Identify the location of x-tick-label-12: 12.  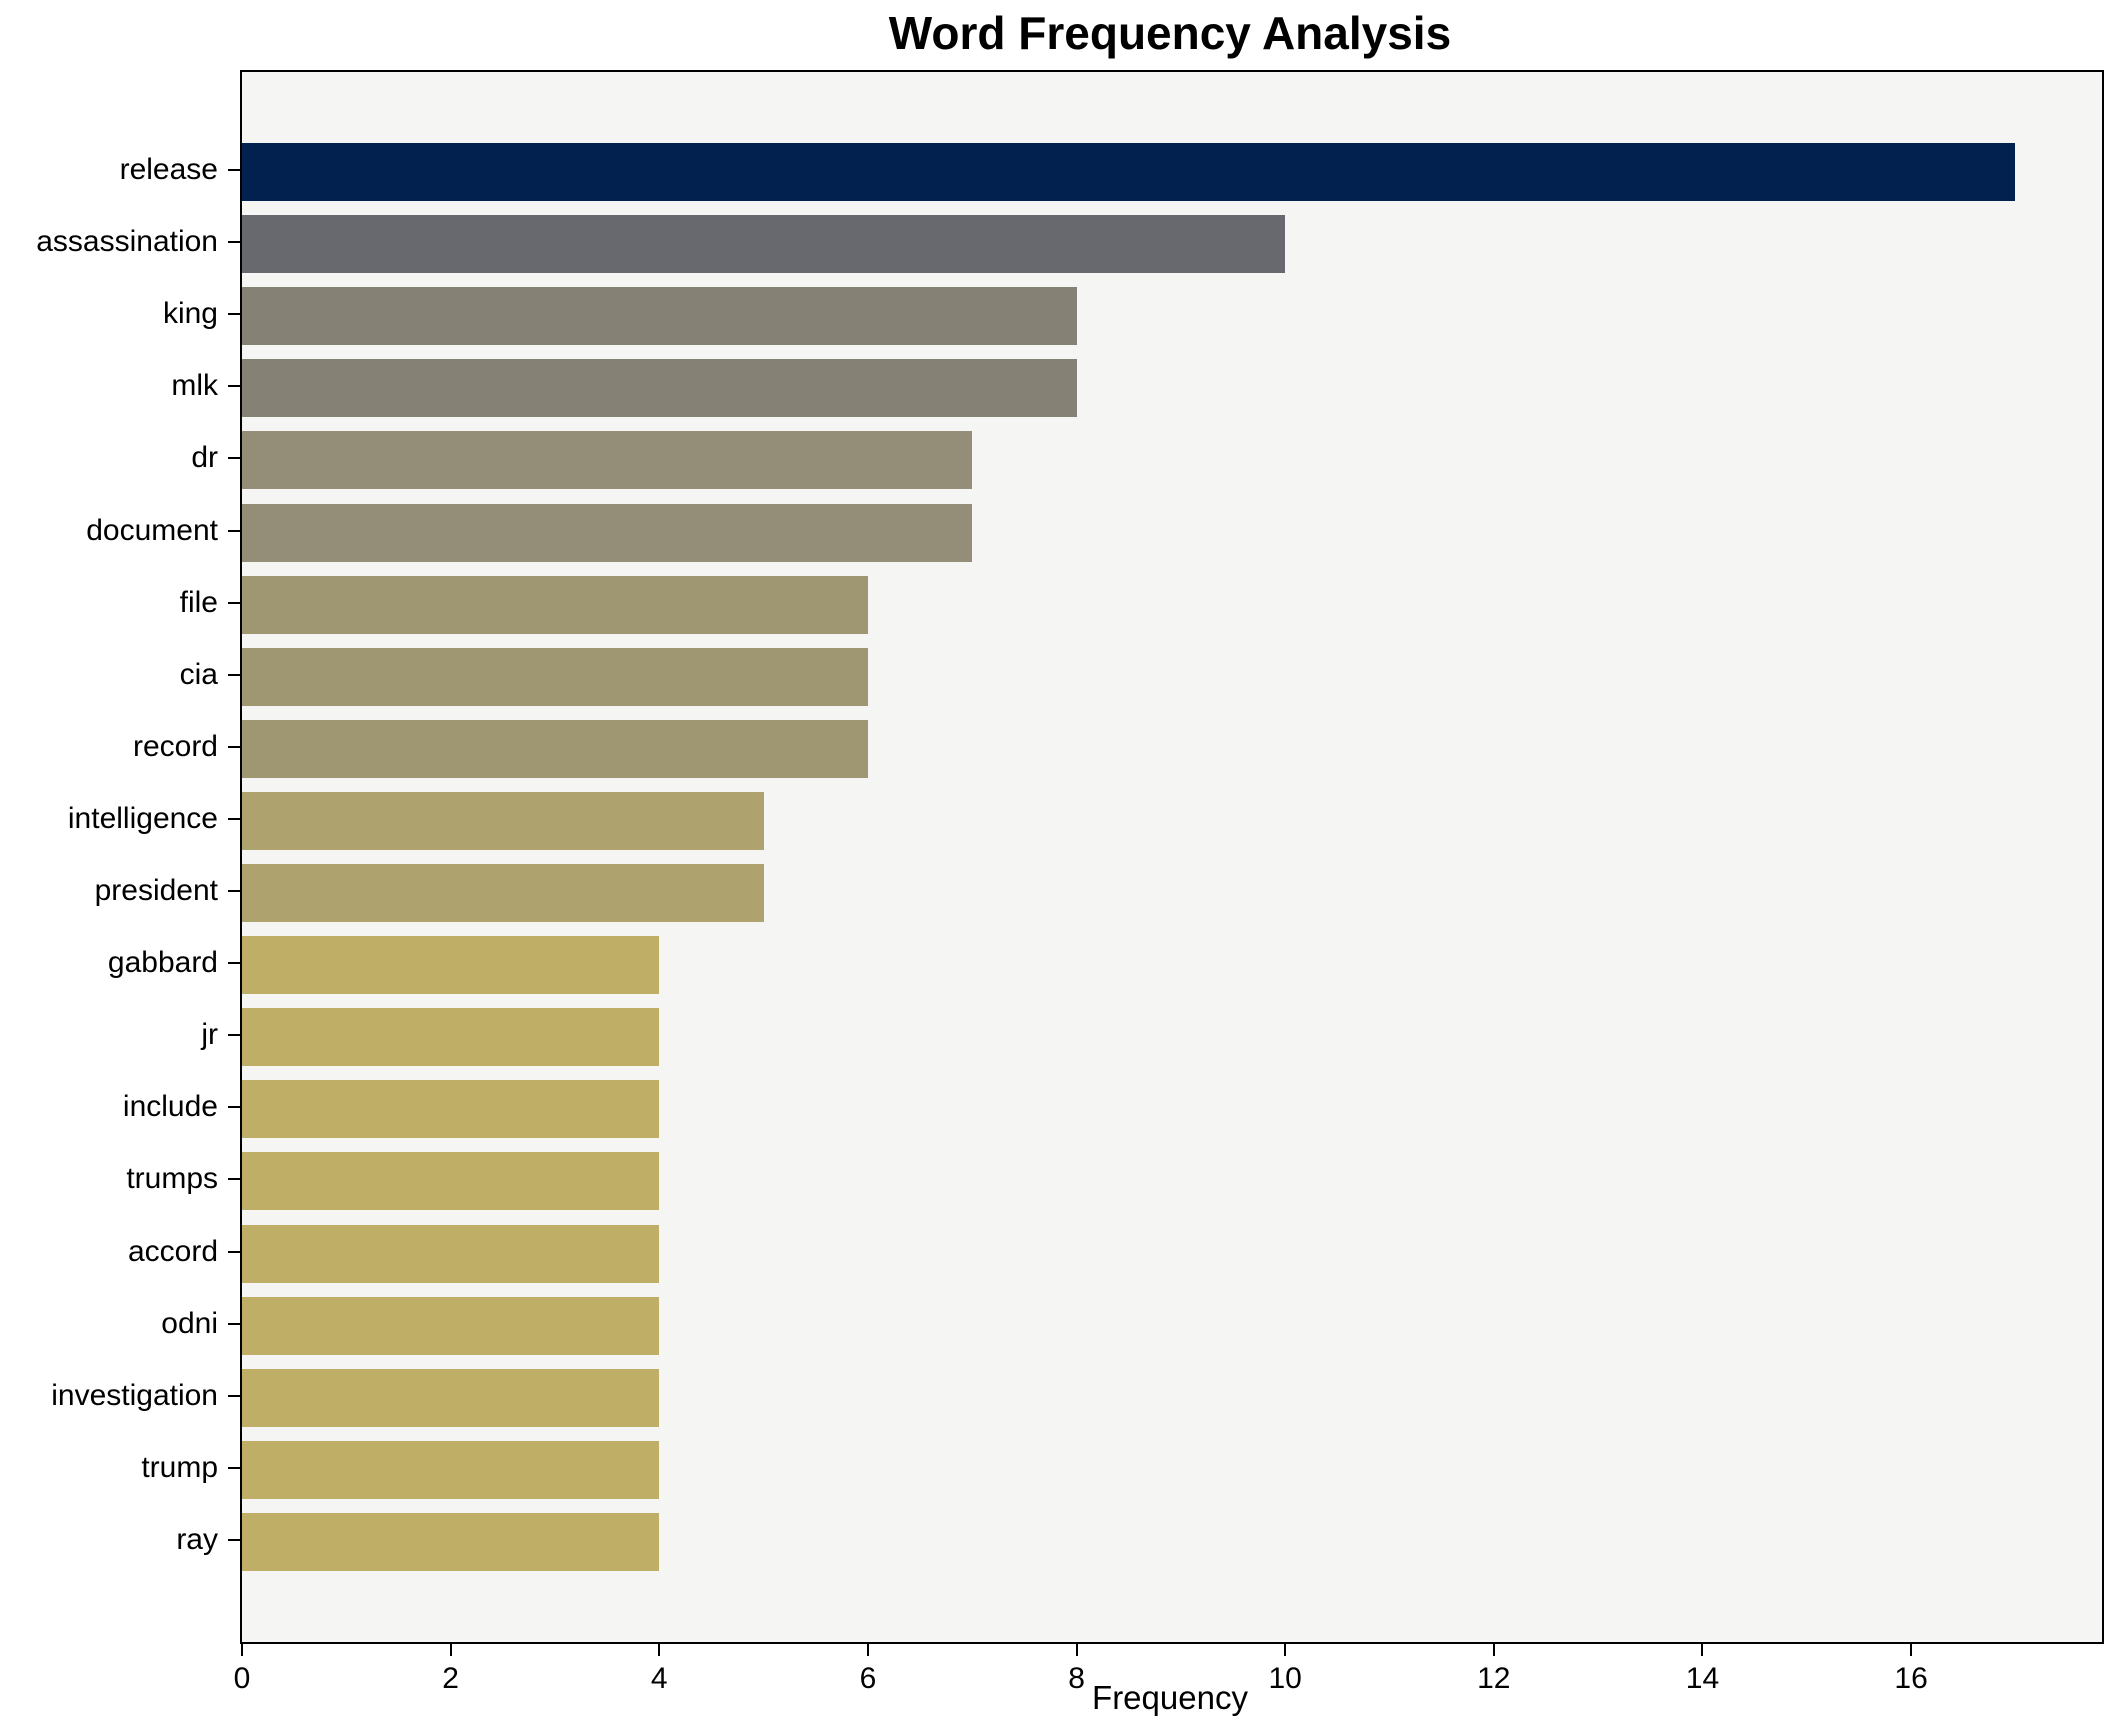
(1494, 1678).